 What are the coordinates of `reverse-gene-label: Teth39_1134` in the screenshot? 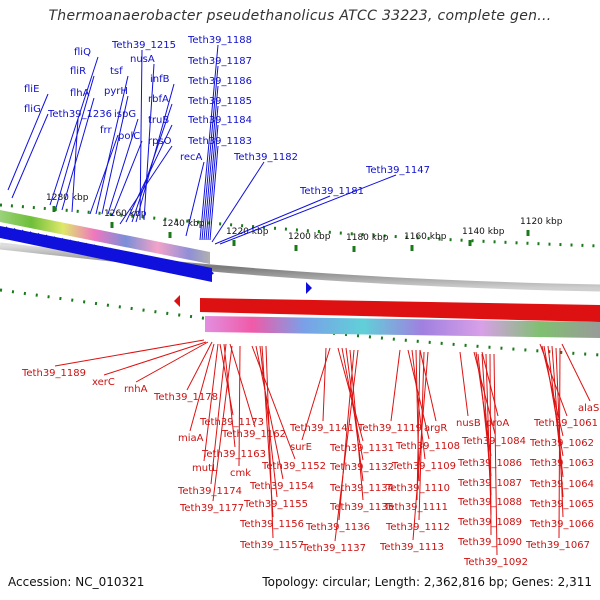 It's located at (361, 488).